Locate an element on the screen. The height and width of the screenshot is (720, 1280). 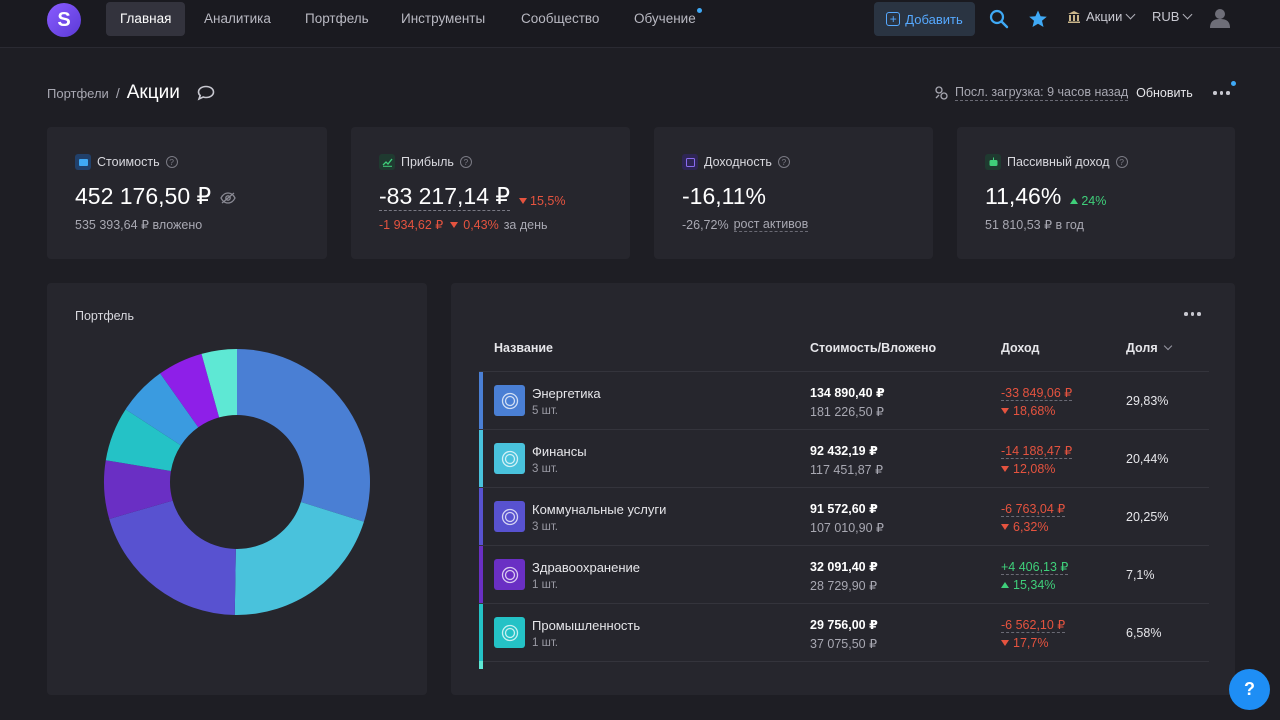
search-icon is located at coordinates (999, 19).